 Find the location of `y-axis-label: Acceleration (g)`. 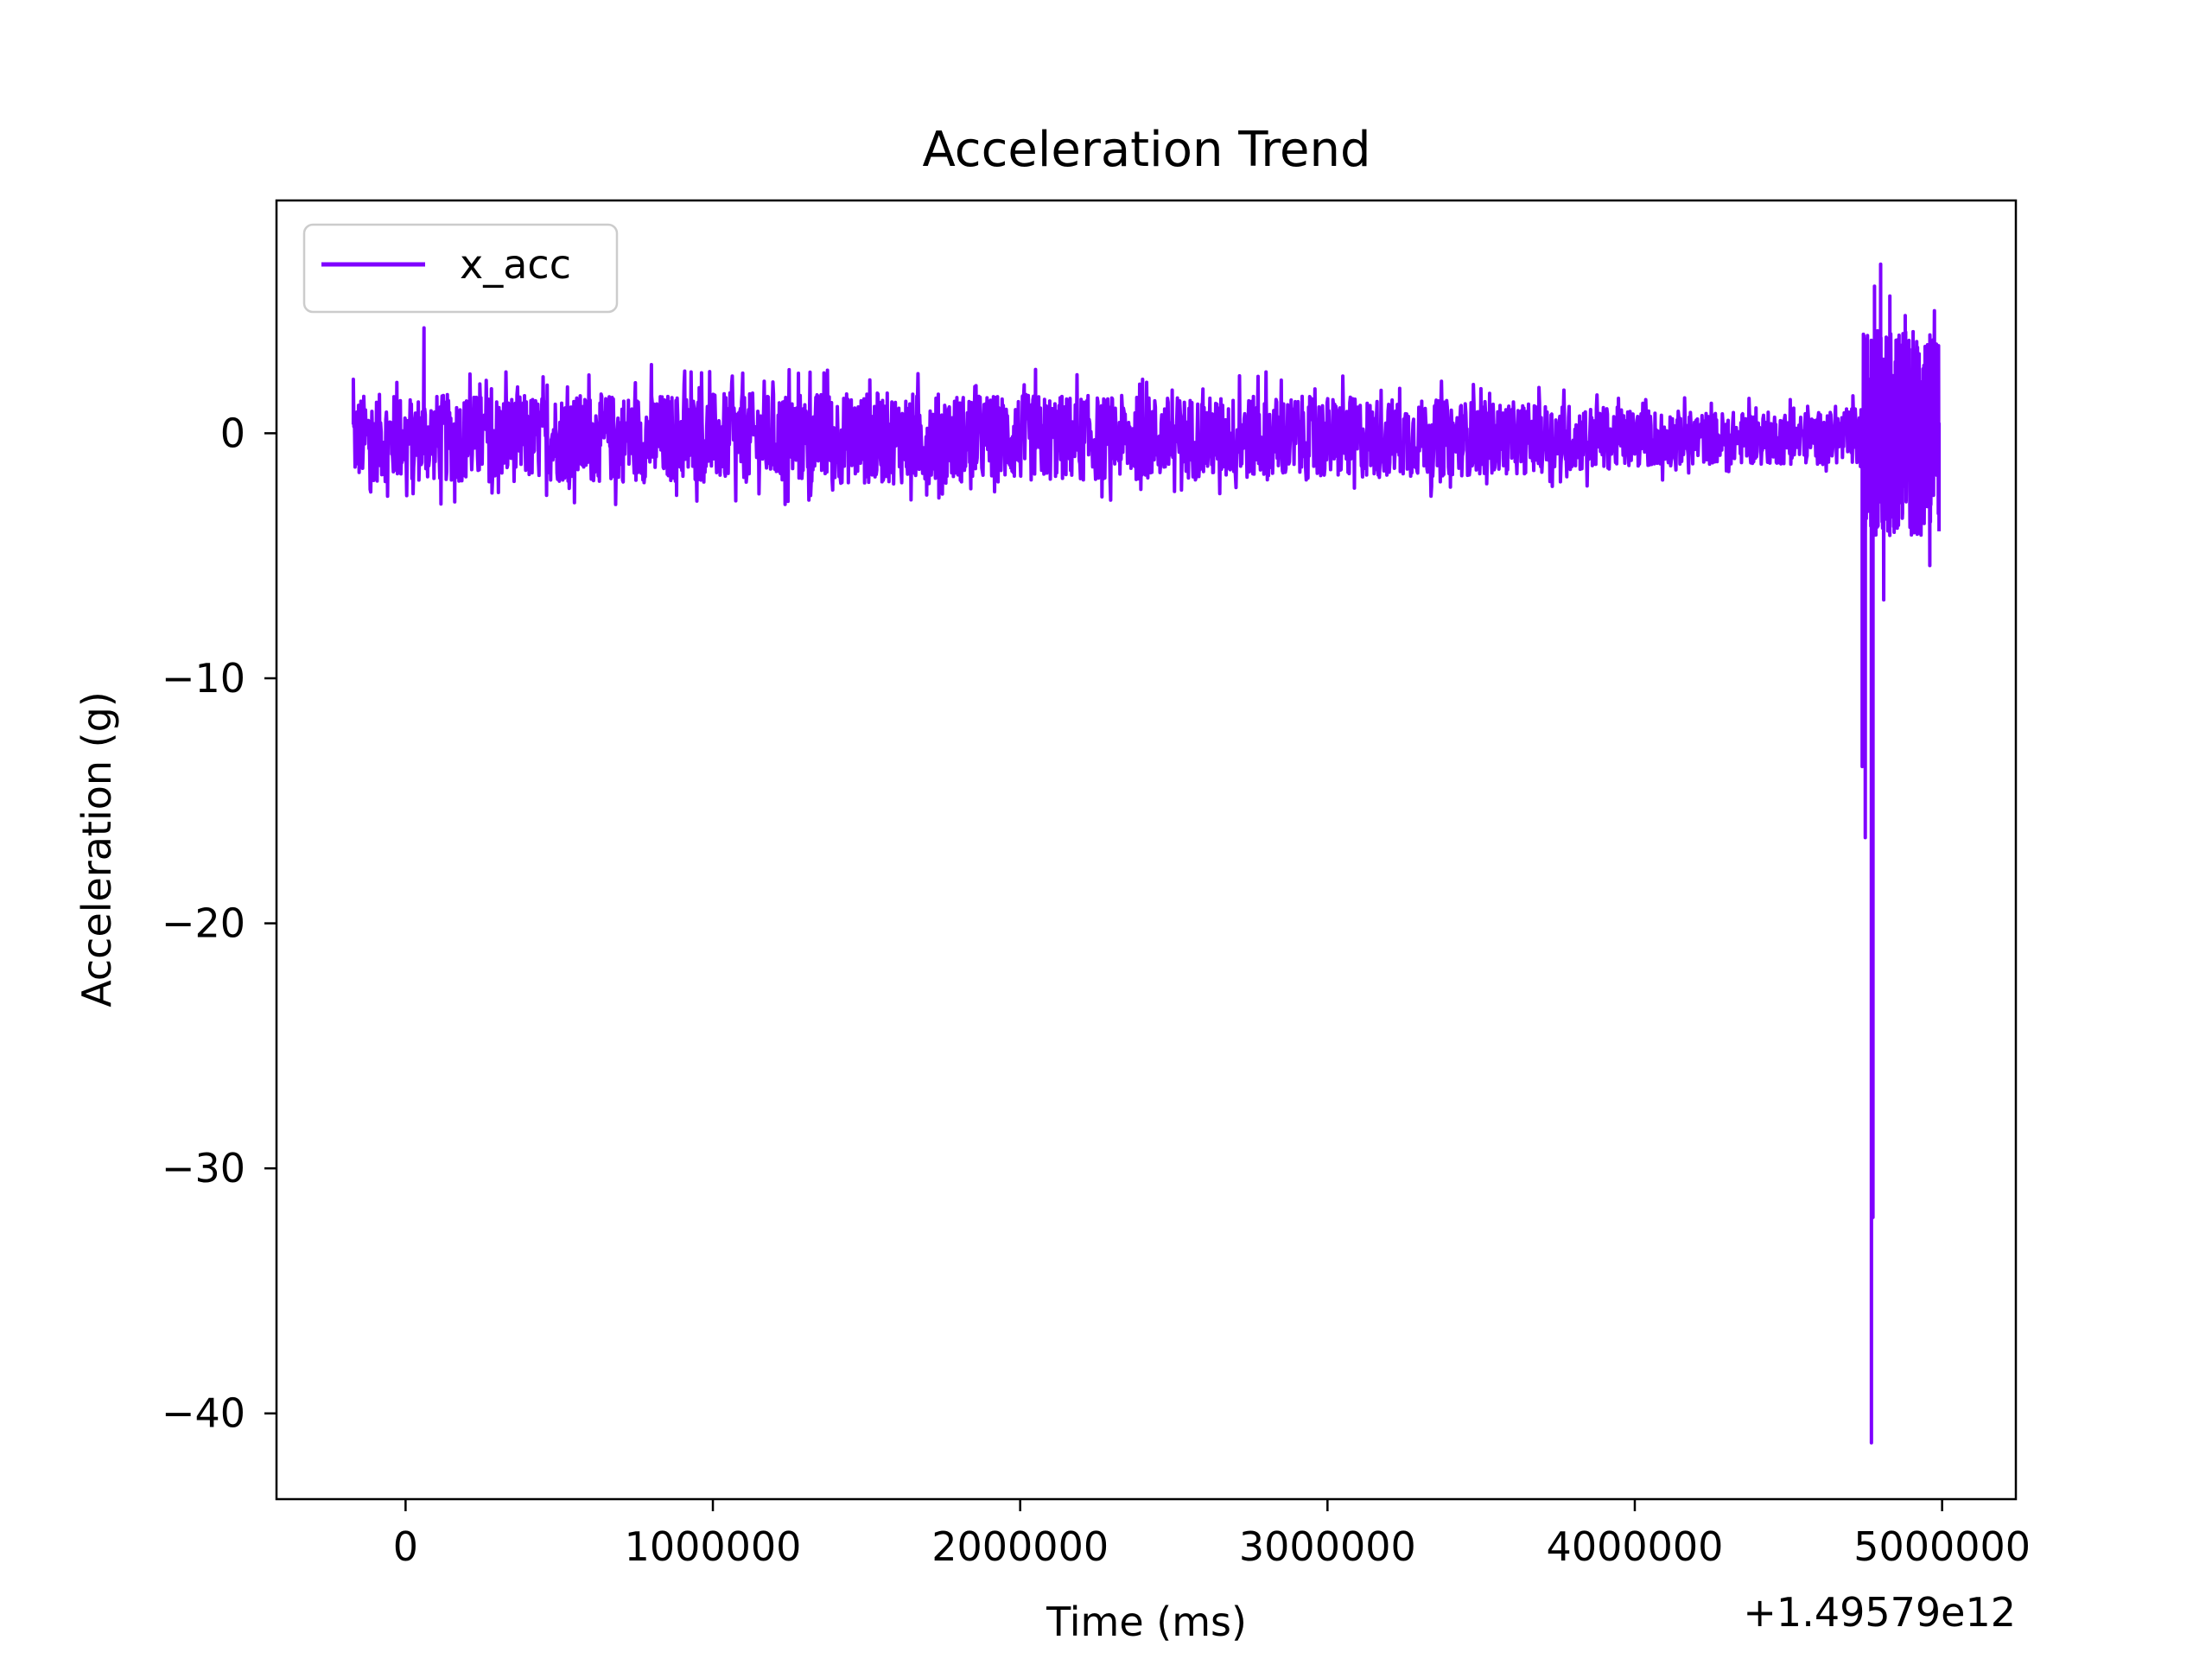

y-axis-label: Acceleration (g) is located at coordinates (96, 849).